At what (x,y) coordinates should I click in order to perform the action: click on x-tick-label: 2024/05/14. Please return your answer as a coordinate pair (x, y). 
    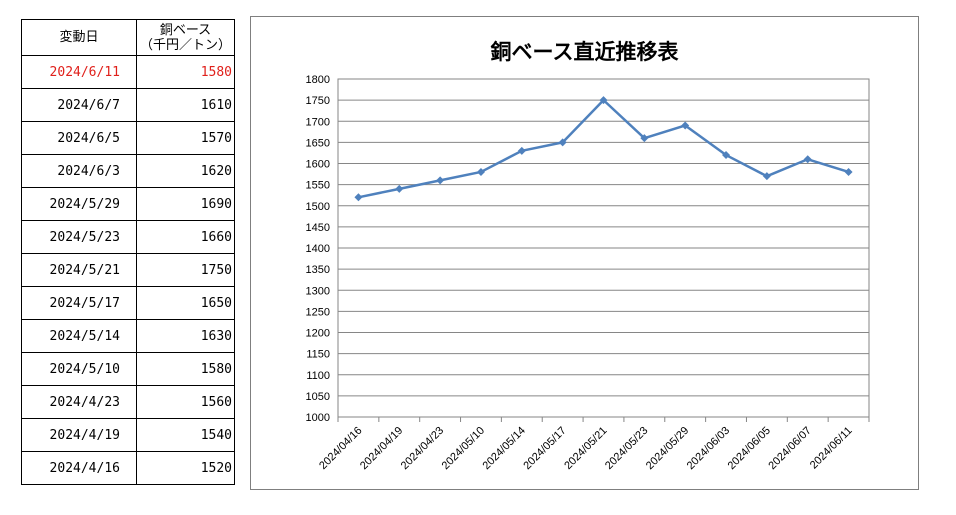
    Looking at the image, I should click on (504, 448).